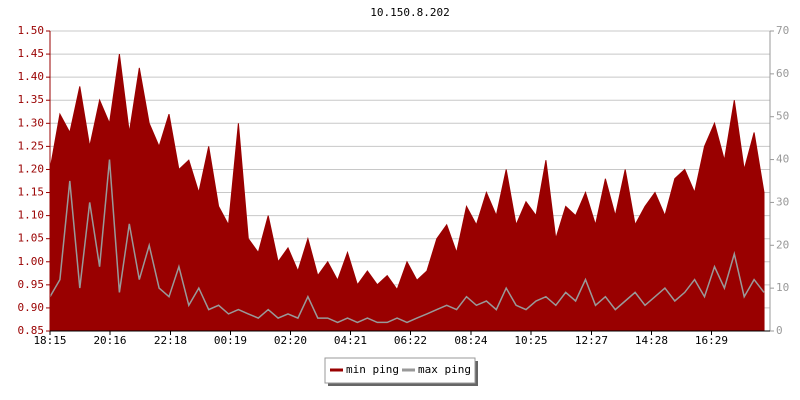  I want to click on y-tick-label: 1.45, so click(31, 53).